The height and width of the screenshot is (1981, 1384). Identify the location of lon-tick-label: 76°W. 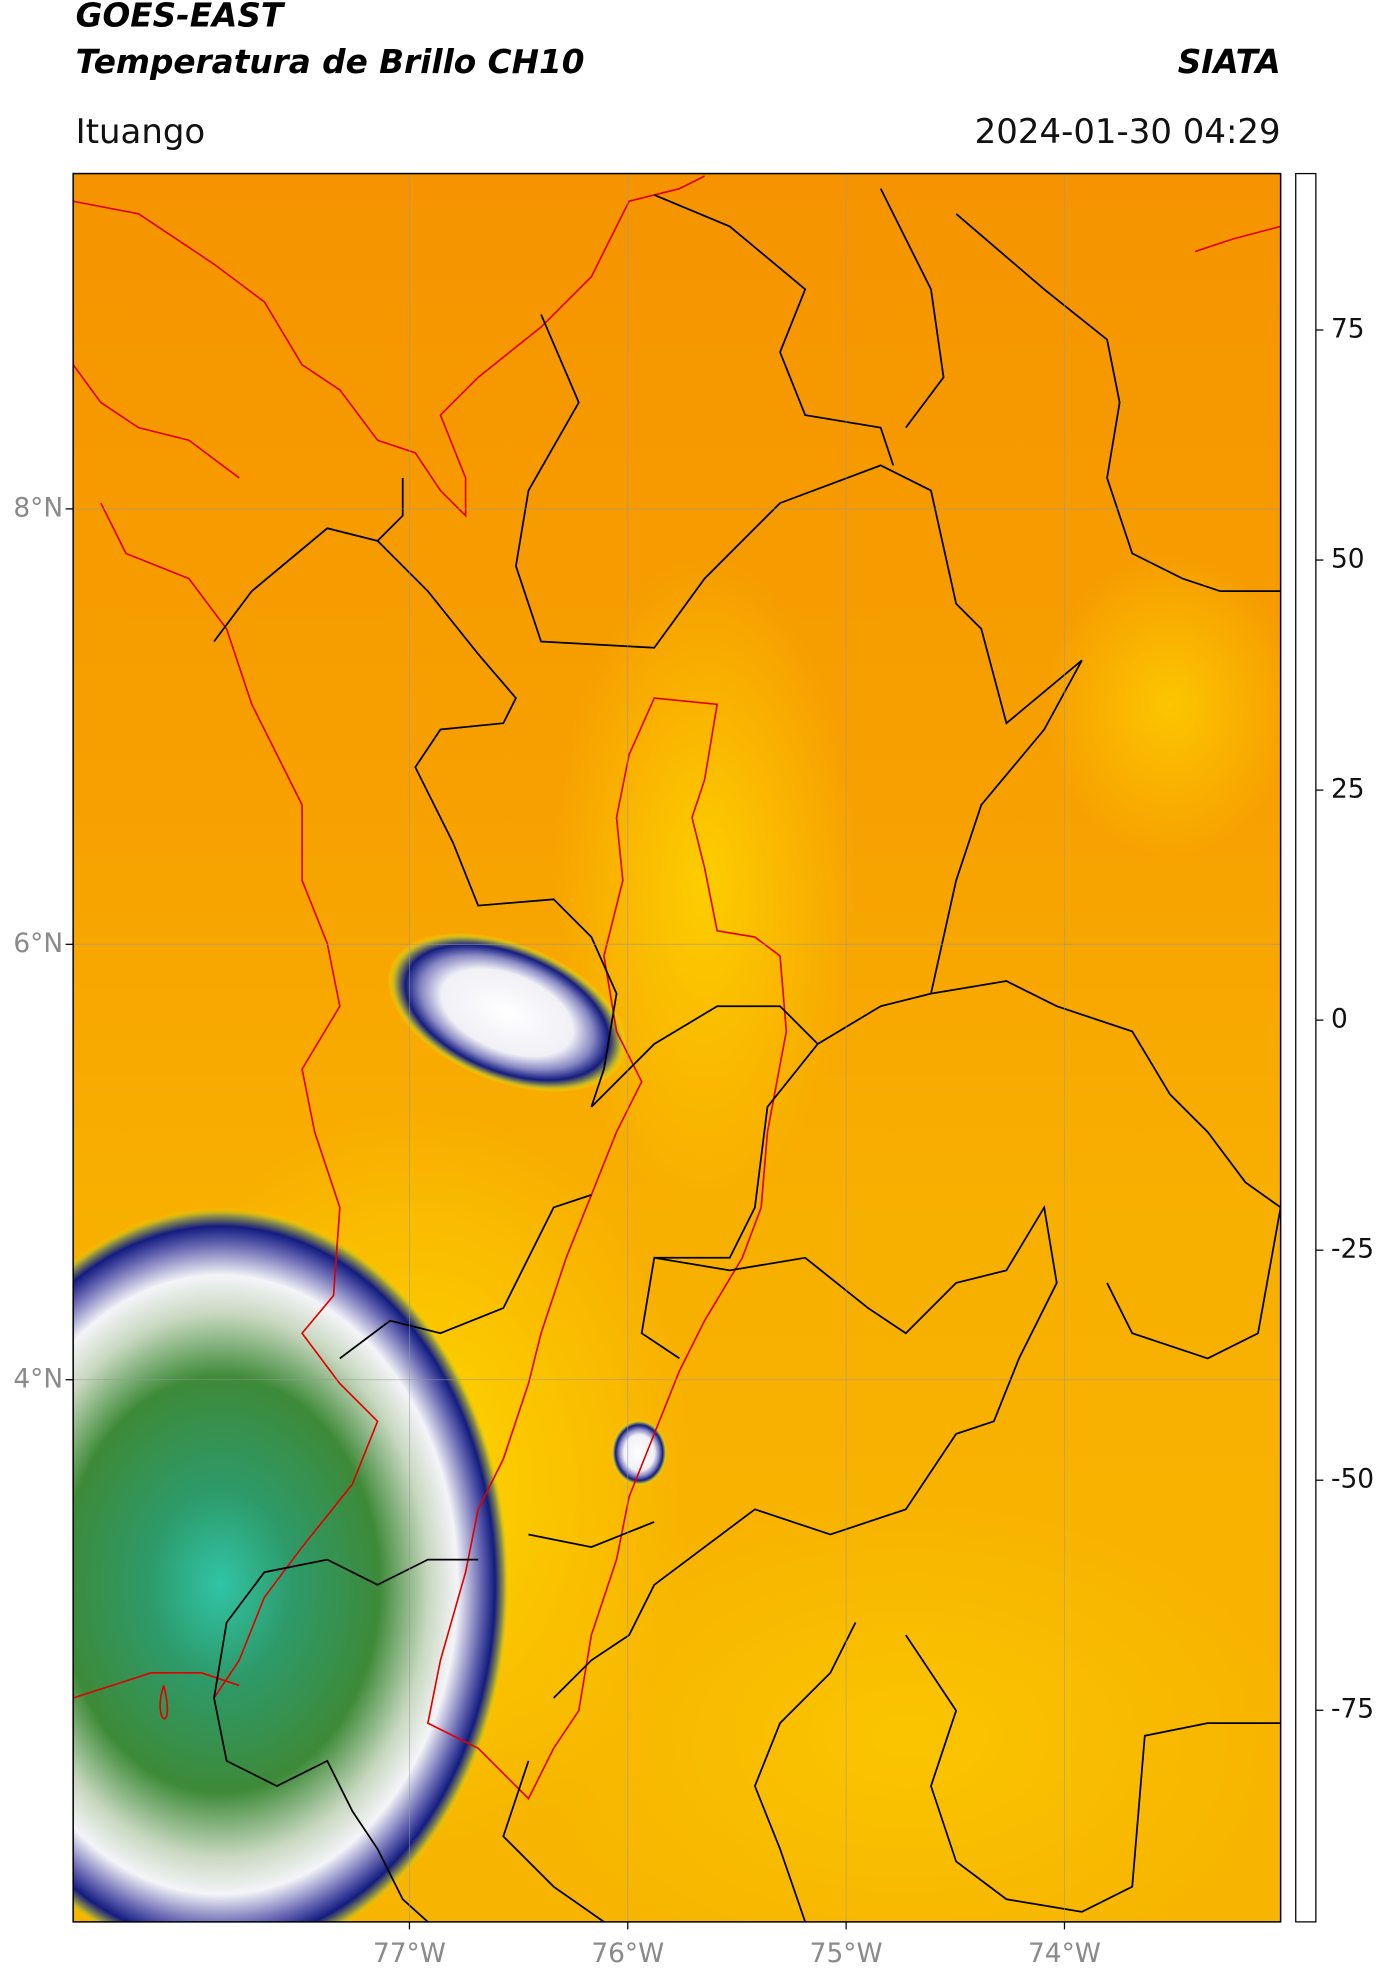
(627, 1953).